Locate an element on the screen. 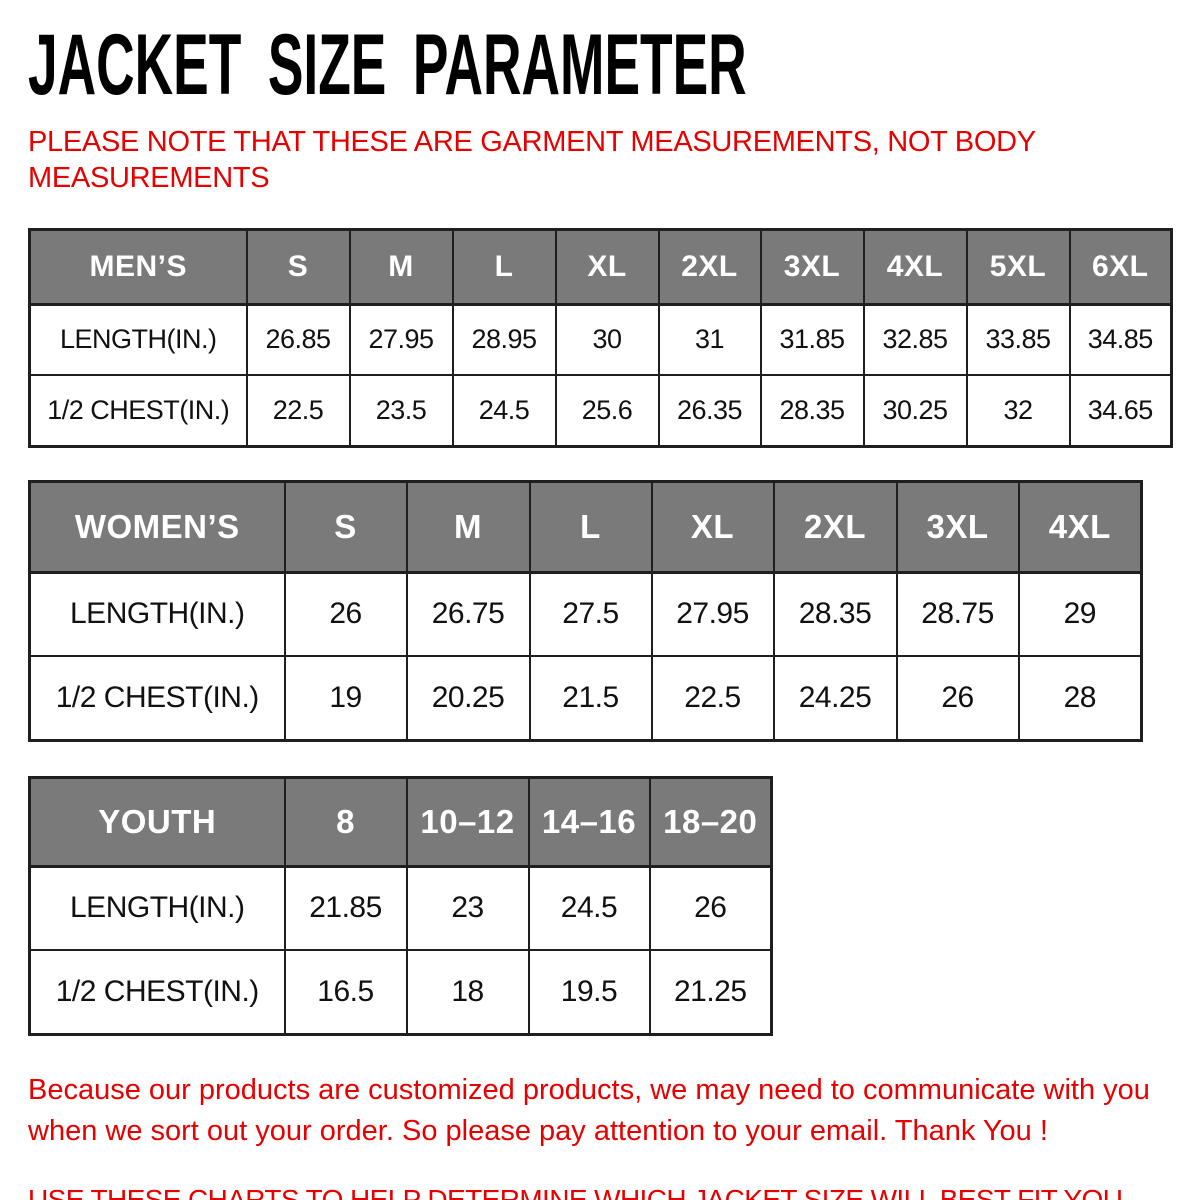 This screenshot has width=1200, height=1200. youth-header-row: YOUTH 8 10–12 14–16 18–20 is located at coordinates (400, 822).